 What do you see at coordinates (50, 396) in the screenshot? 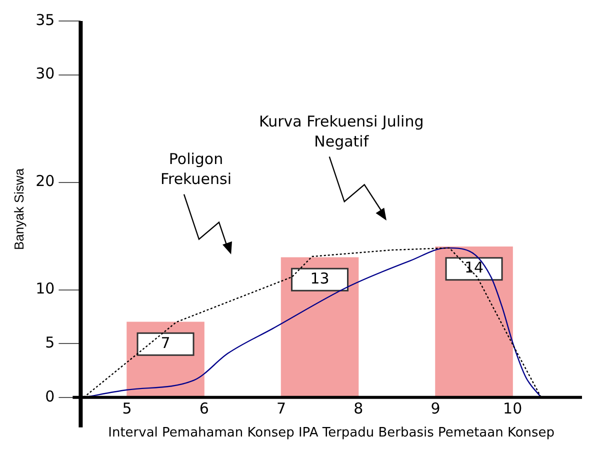
I see `y-tick-label: 0` at bounding box center [50, 396].